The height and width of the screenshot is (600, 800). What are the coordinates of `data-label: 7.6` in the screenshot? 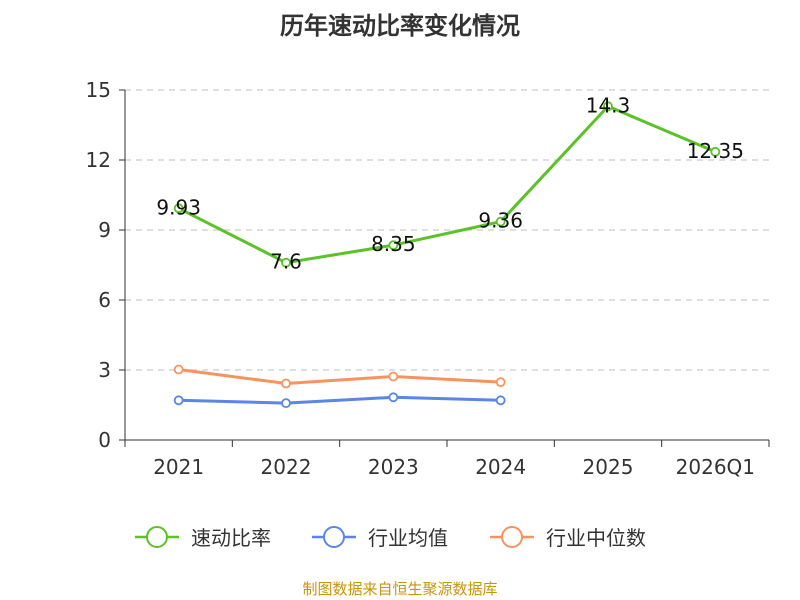 It's located at (286, 262).